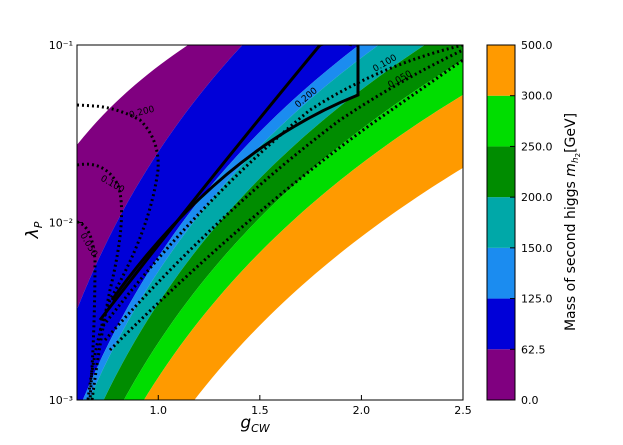 Image resolution: width=623 pixels, height=445 pixels. What do you see at coordinates (537, 45) in the screenshot?
I see `colorbar-tick-label: 500.0` at bounding box center [537, 45].